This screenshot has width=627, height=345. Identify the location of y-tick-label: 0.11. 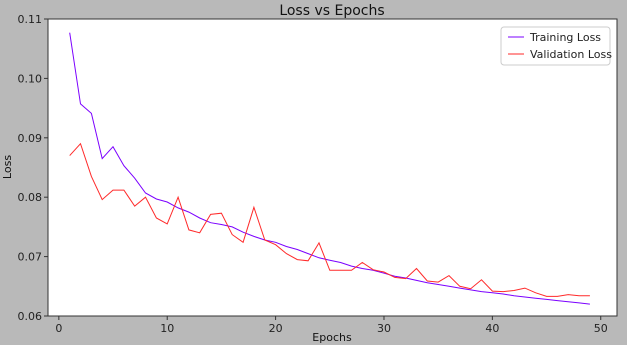
(30, 19).